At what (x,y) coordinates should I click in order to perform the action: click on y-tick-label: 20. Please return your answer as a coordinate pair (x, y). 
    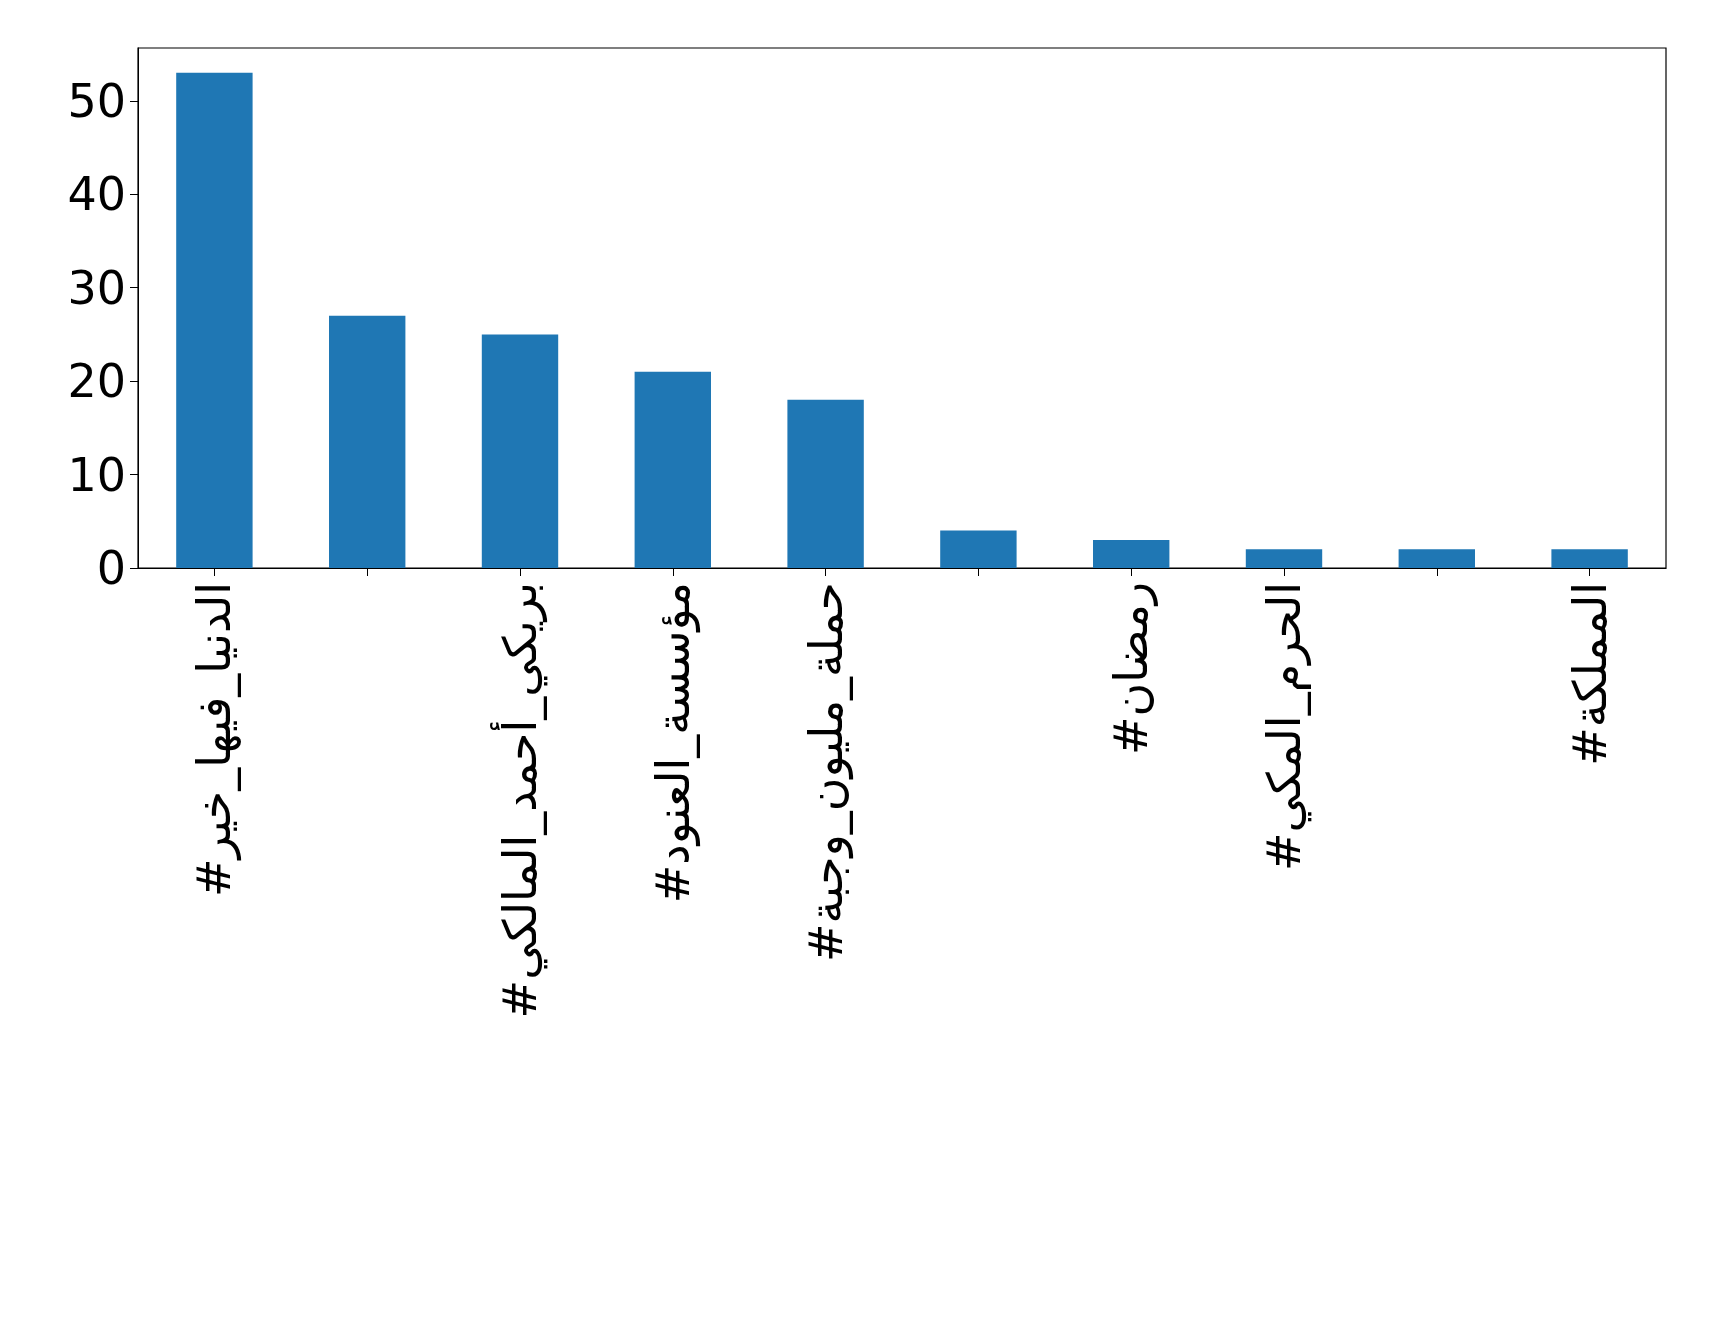
    Looking at the image, I should click on (96, 381).